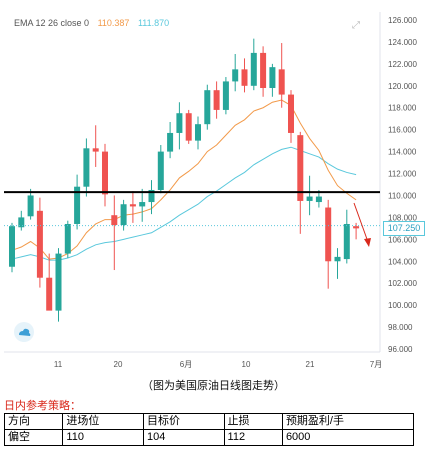 Image resolution: width=427 pixels, height=459 pixels. I want to click on strategy-header-row: 方向 进场位 目标价 止损 预期盈利/手, so click(209, 421).